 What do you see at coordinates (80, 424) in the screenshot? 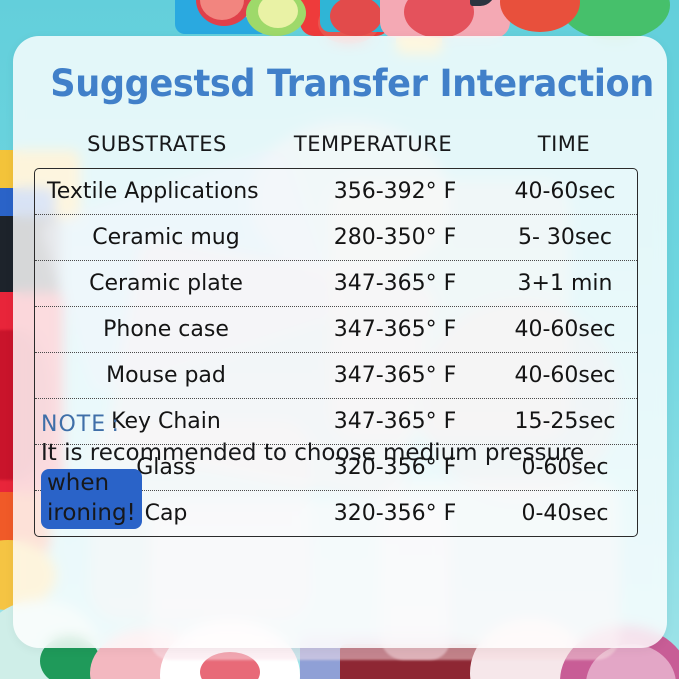
I see `note-label: NOTE :` at bounding box center [80, 424].